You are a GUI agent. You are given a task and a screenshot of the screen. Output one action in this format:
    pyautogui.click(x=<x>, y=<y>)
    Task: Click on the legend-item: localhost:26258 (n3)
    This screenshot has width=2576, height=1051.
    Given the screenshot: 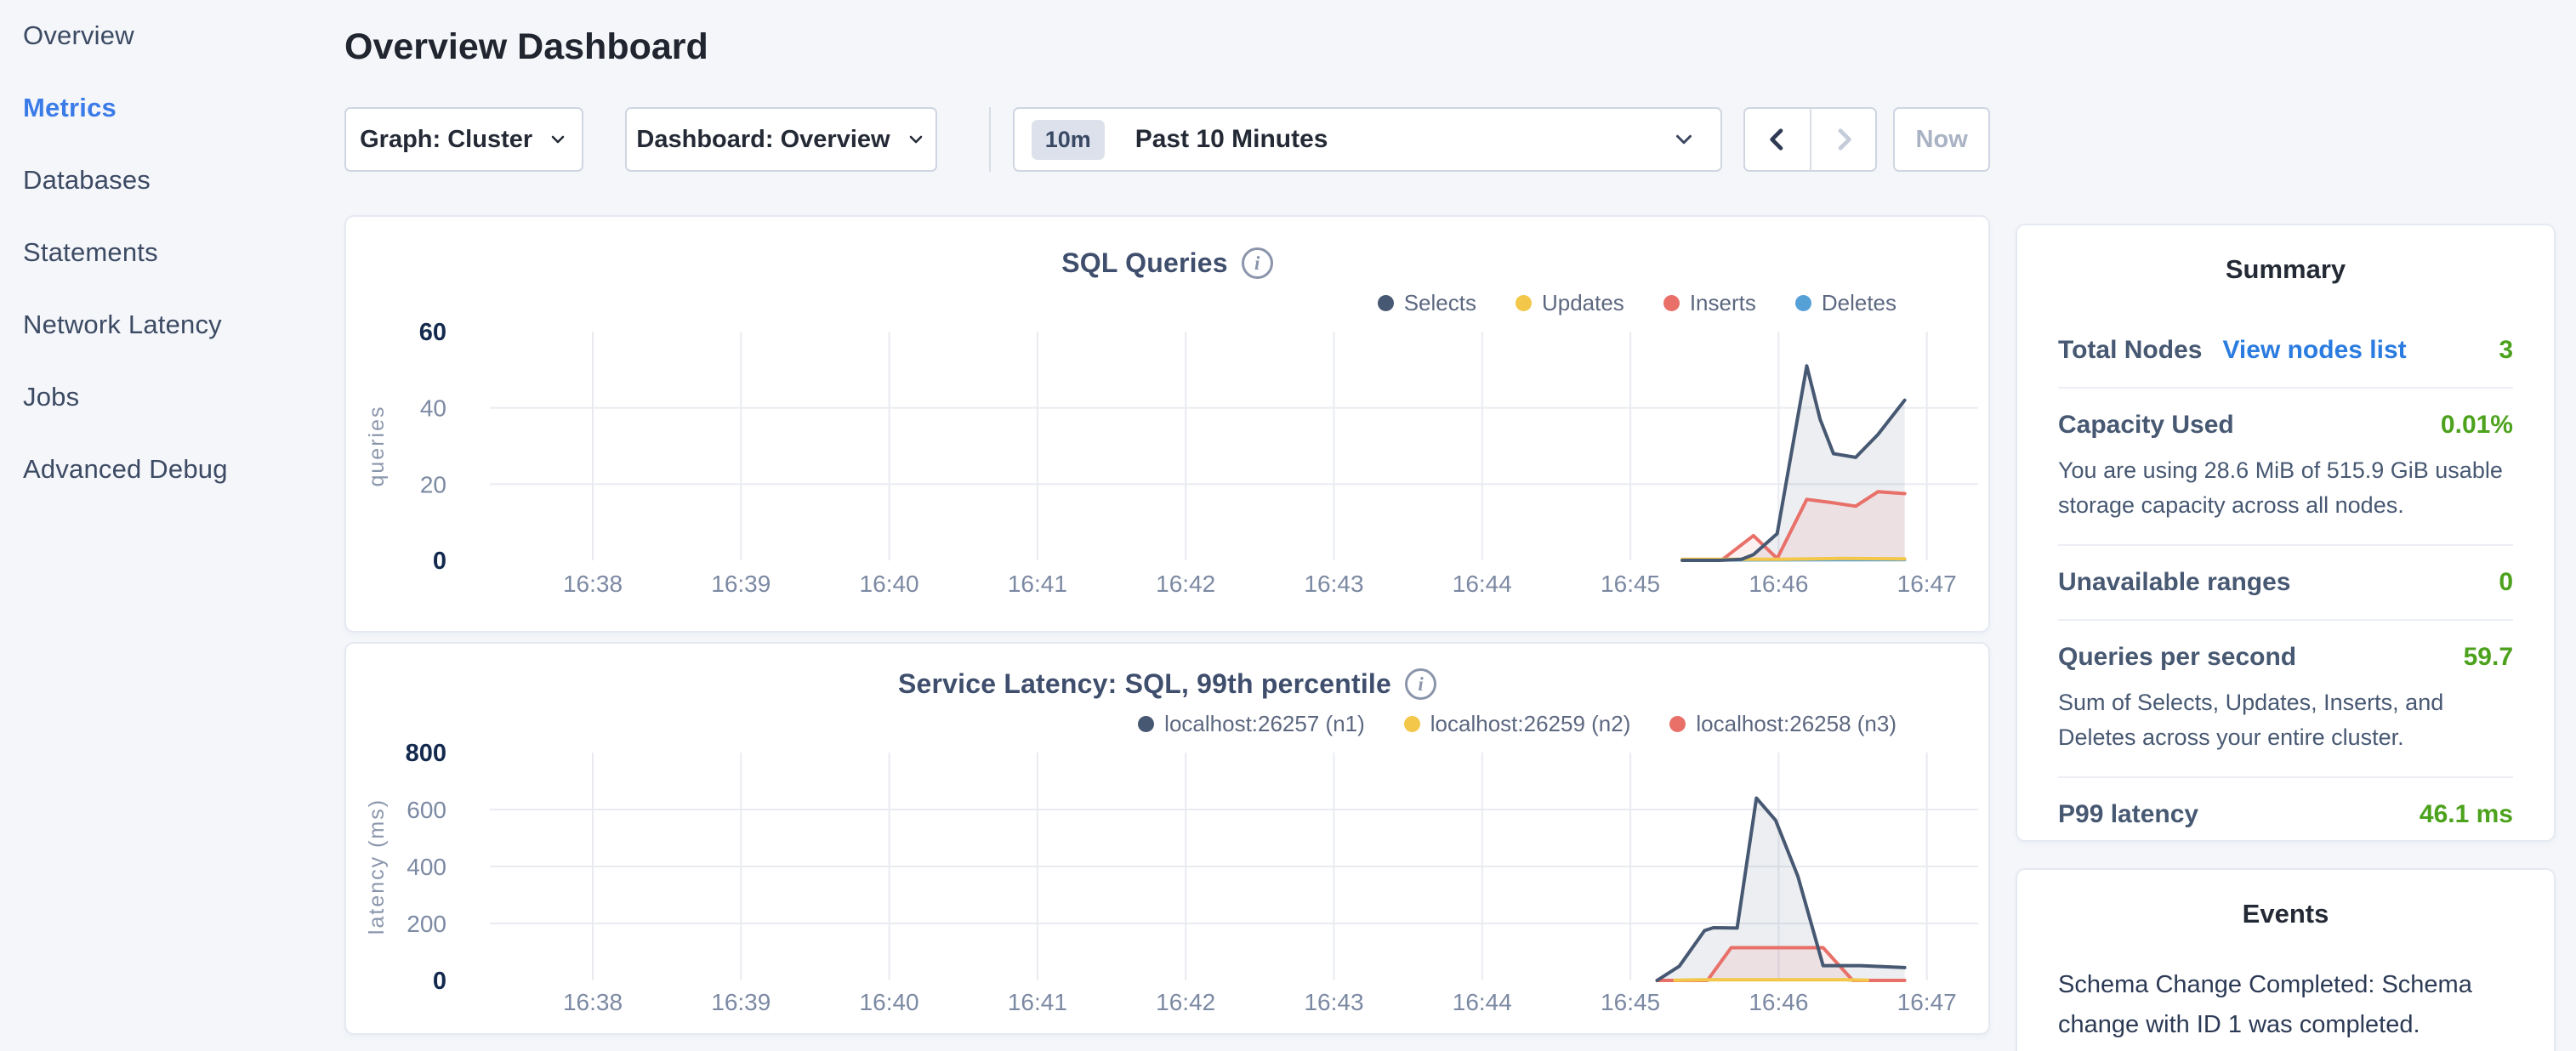 What is the action you would take?
    pyautogui.click(x=1782, y=724)
    